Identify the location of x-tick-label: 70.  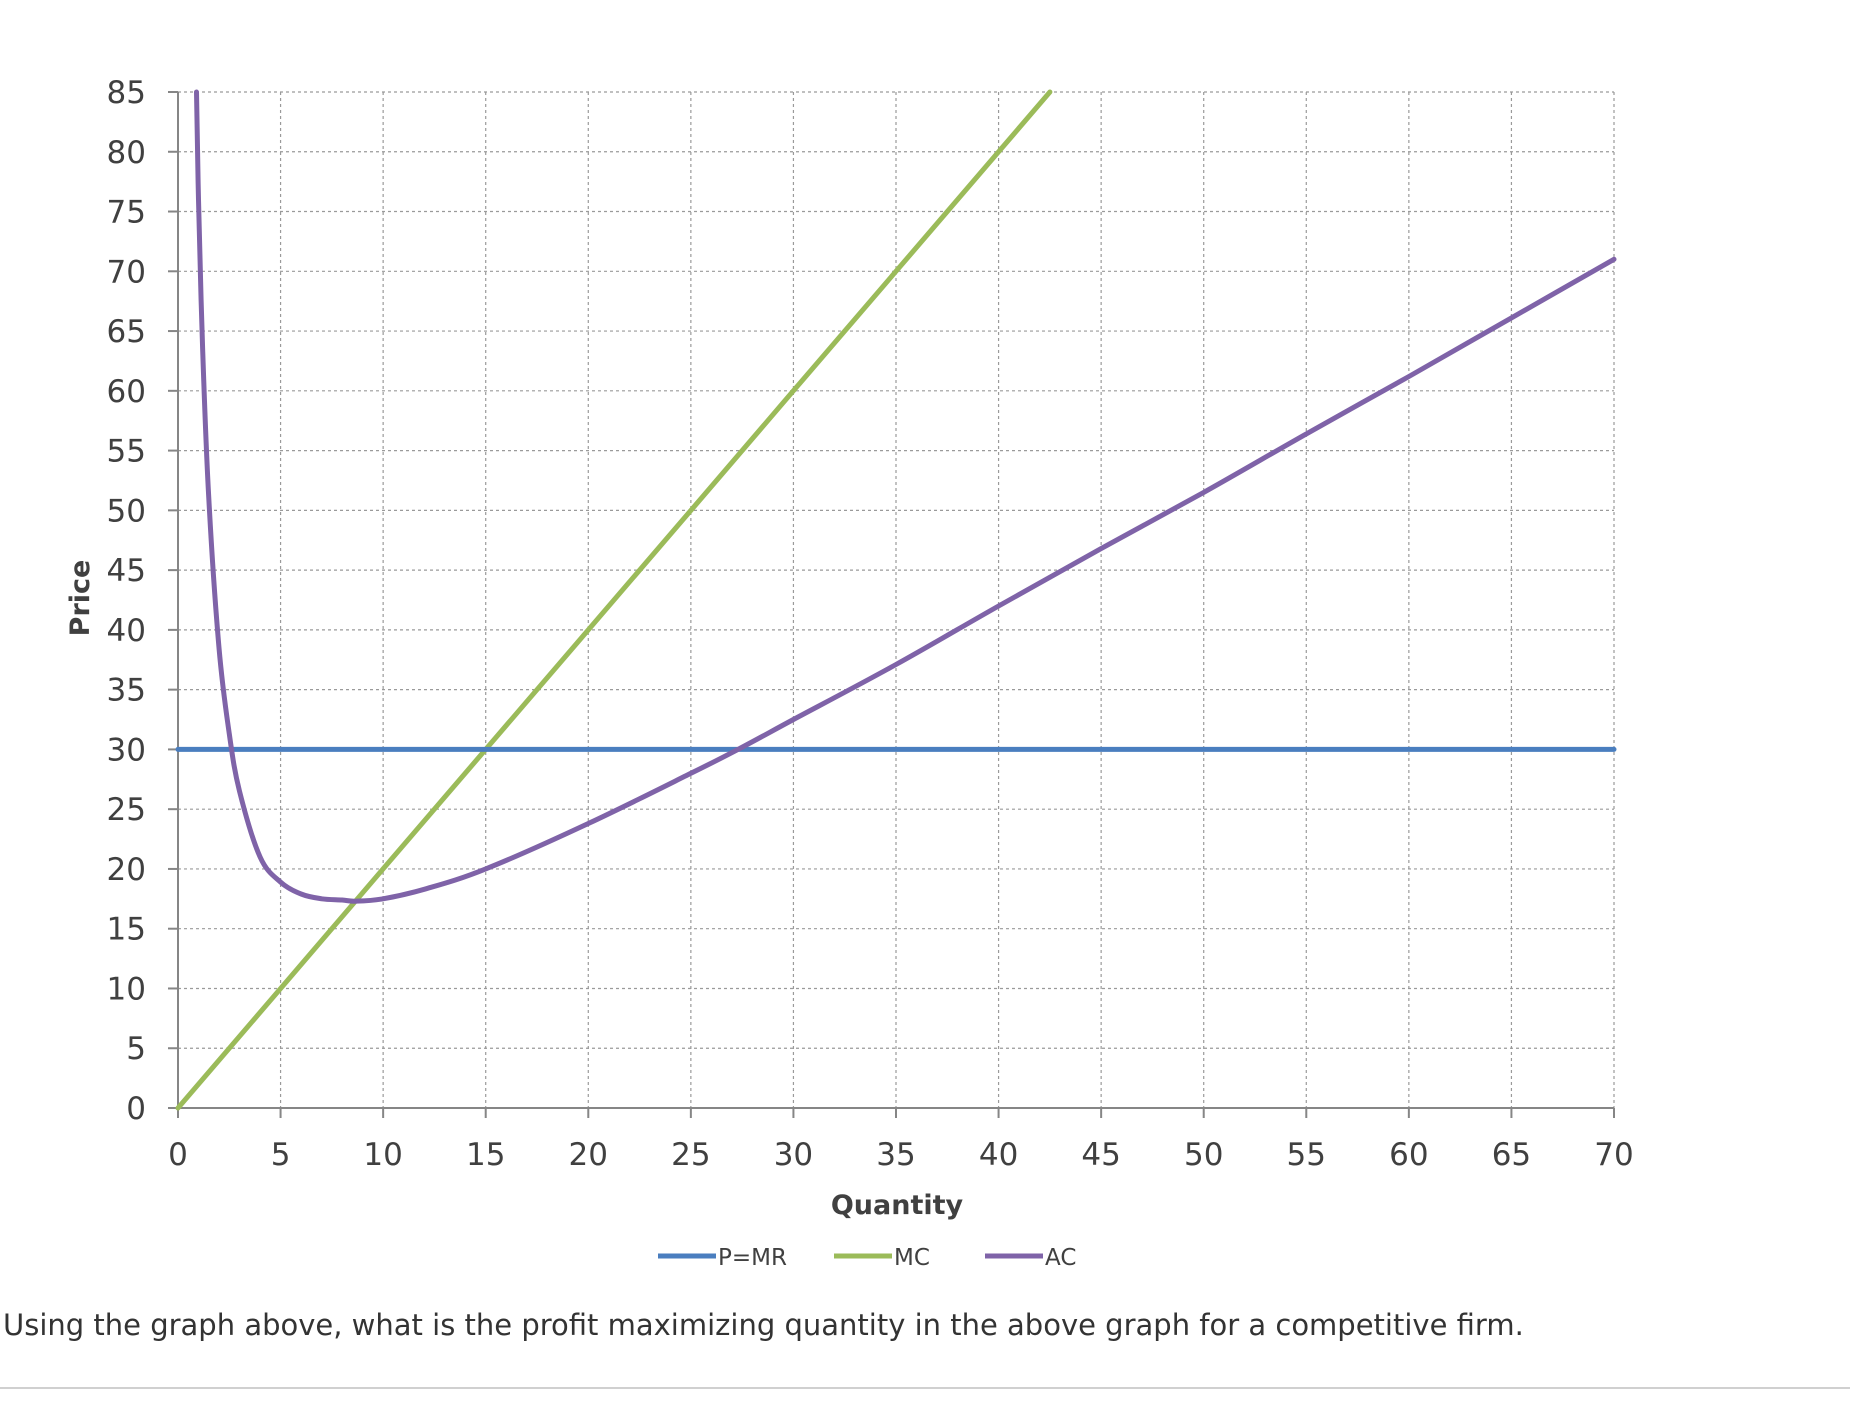
(1613, 1155).